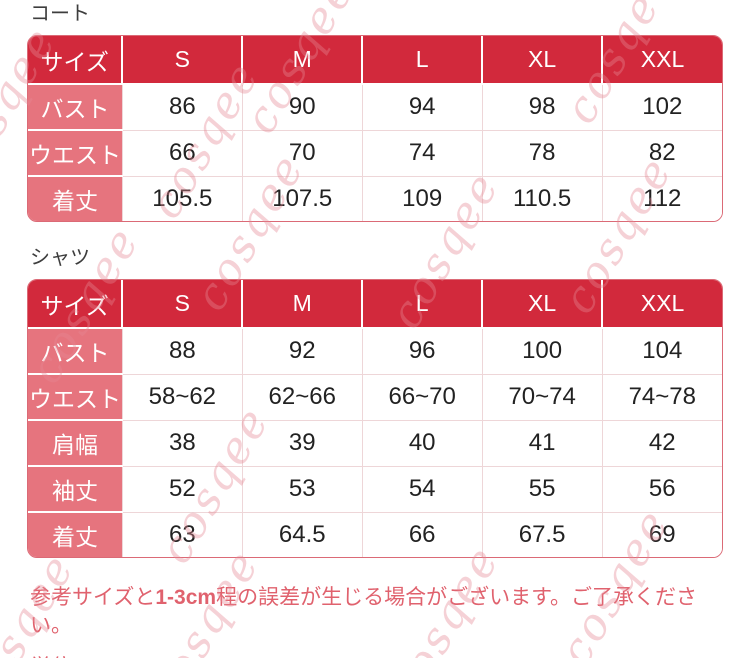 The height and width of the screenshot is (658, 750). I want to click on cell-waist-xl: 78, so click(542, 152).